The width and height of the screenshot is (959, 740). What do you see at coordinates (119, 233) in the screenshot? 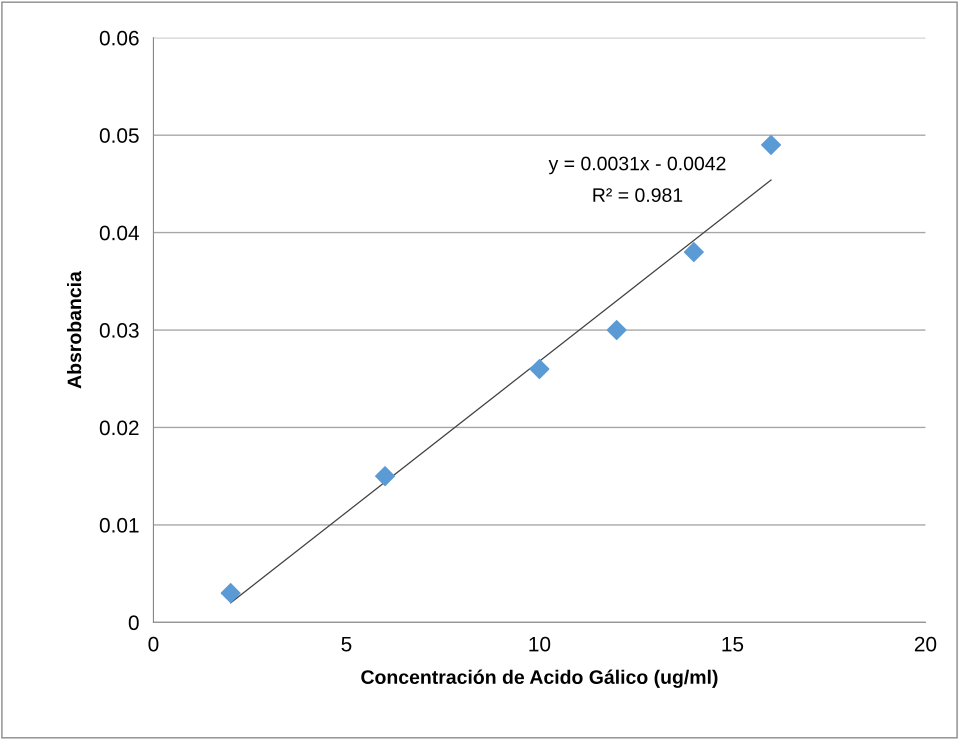
I see `y-tick-label: 0.04` at bounding box center [119, 233].